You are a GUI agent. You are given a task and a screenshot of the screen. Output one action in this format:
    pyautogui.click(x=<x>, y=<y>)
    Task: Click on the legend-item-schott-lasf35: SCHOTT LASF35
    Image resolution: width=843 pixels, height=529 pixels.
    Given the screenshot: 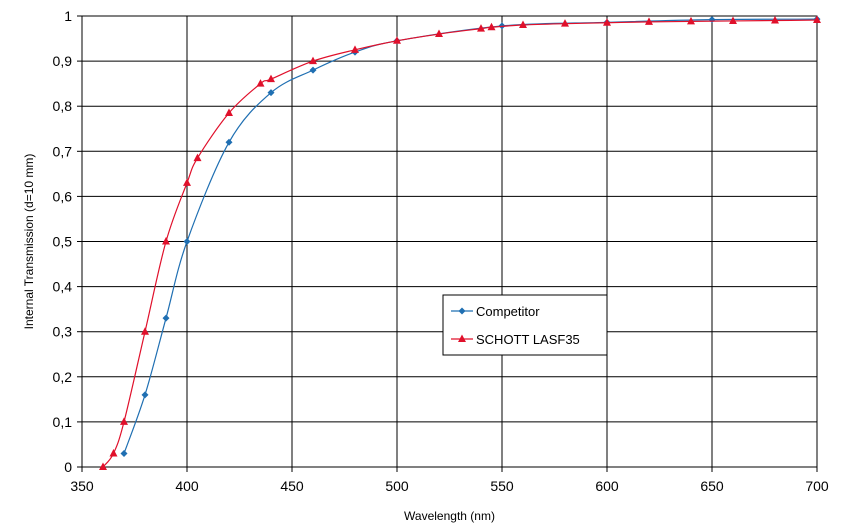 What is the action you would take?
    pyautogui.click(x=515, y=339)
    